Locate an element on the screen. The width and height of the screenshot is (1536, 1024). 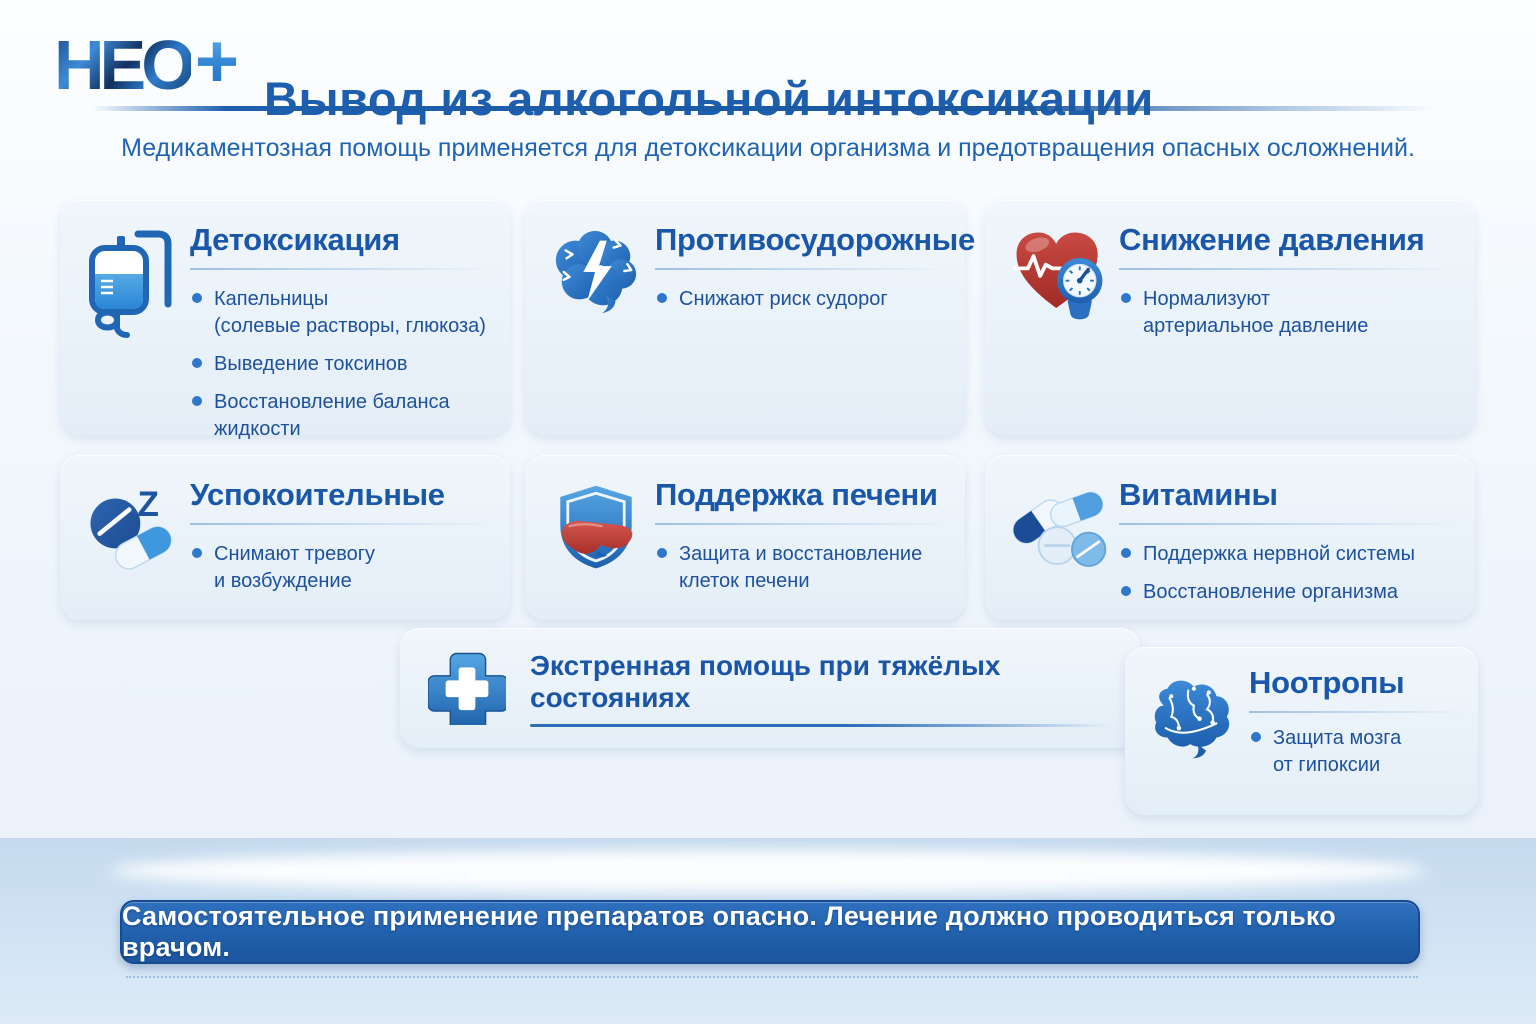
medical-cross-icon is located at coordinates (468, 690).